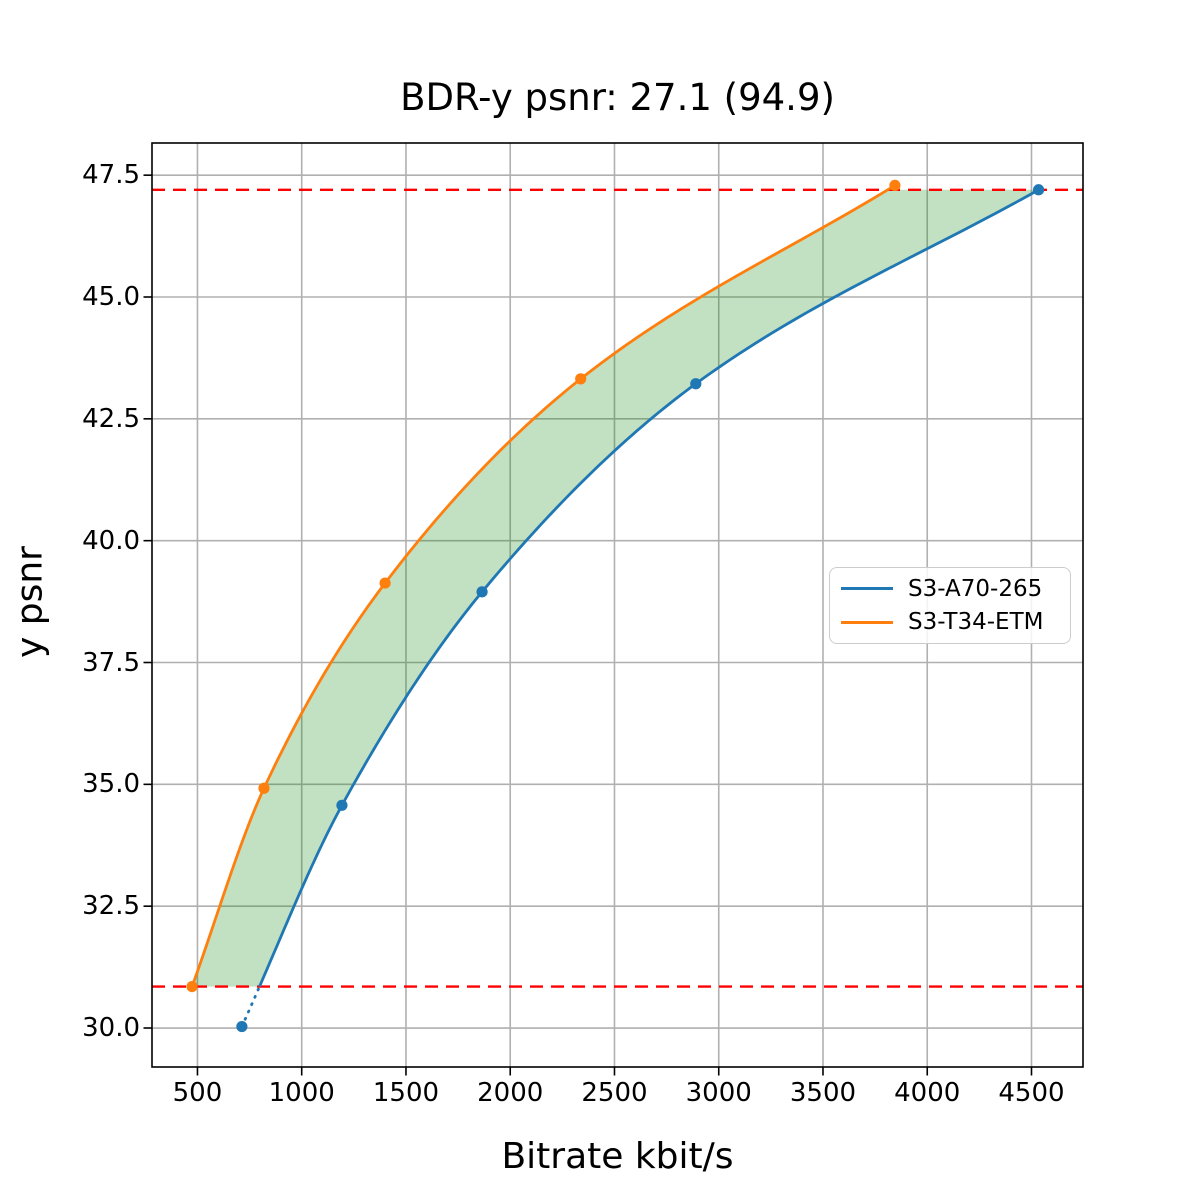 Image resolution: width=1200 pixels, height=1200 pixels. Describe the element at coordinates (617, 97) in the screenshot. I see `chart-title: BDR-y psnr: 27.1 (94.9)` at that location.